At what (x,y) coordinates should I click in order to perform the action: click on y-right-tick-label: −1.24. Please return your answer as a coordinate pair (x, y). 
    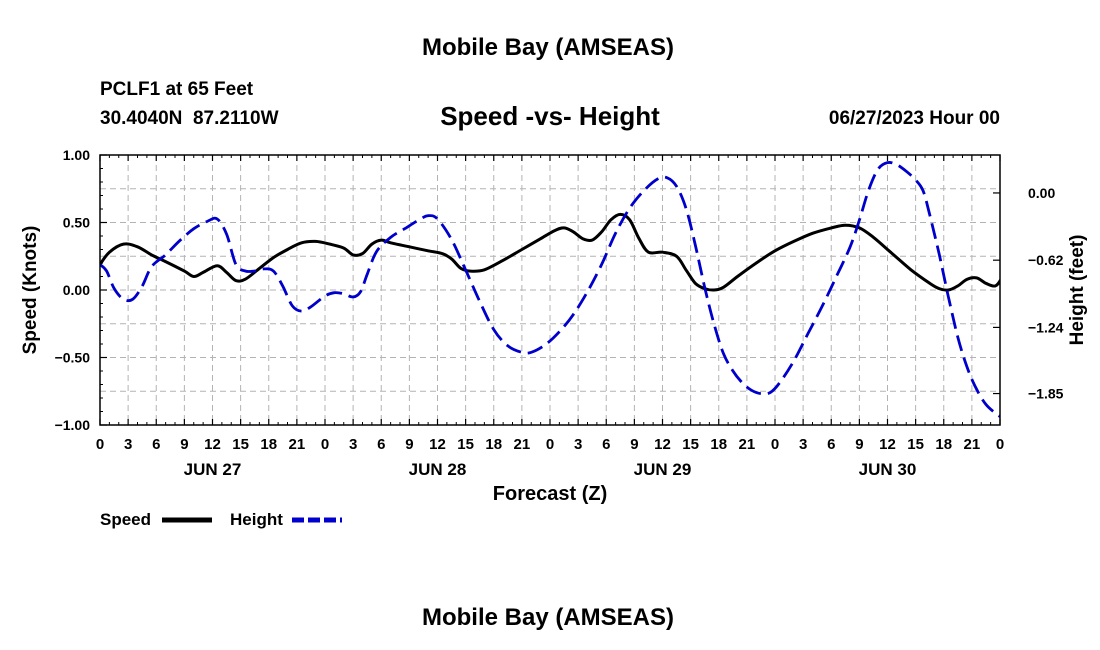
    Looking at the image, I should click on (1046, 327).